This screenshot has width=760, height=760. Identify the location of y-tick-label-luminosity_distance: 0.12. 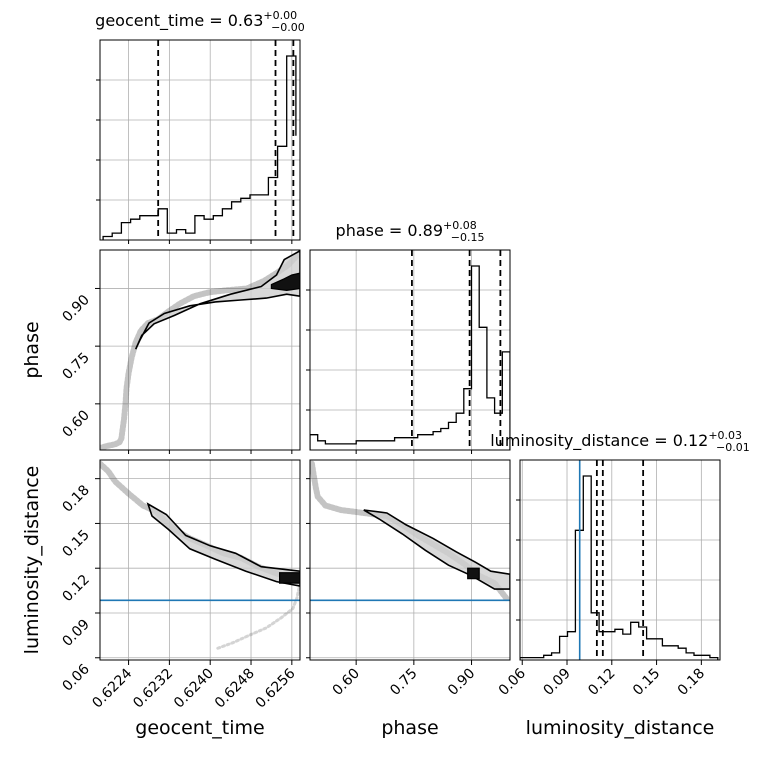
(75, 588).